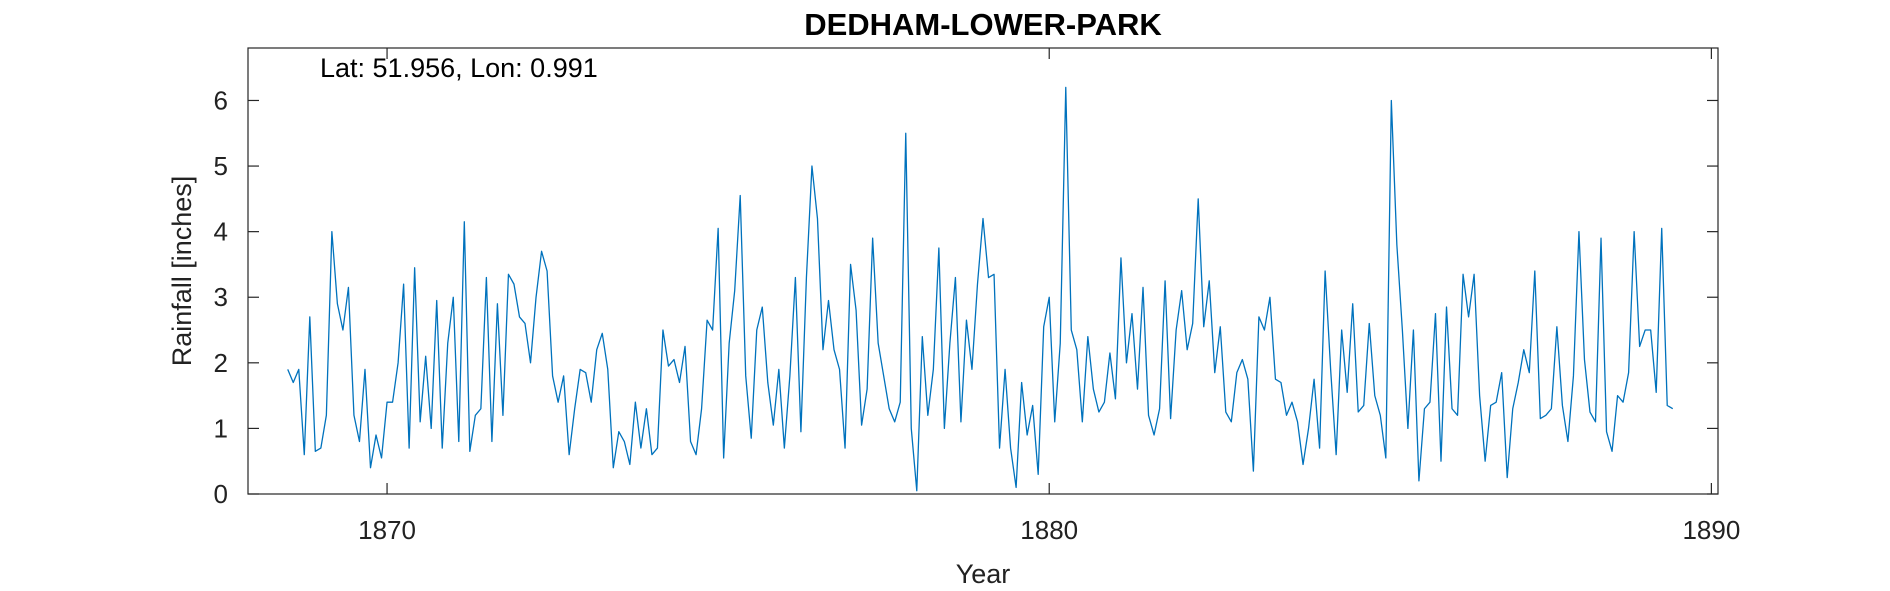 Image resolution: width=1890 pixels, height=591 pixels. What do you see at coordinates (182, 271) in the screenshot?
I see `y-axis-label: Rainfall [inches]` at bounding box center [182, 271].